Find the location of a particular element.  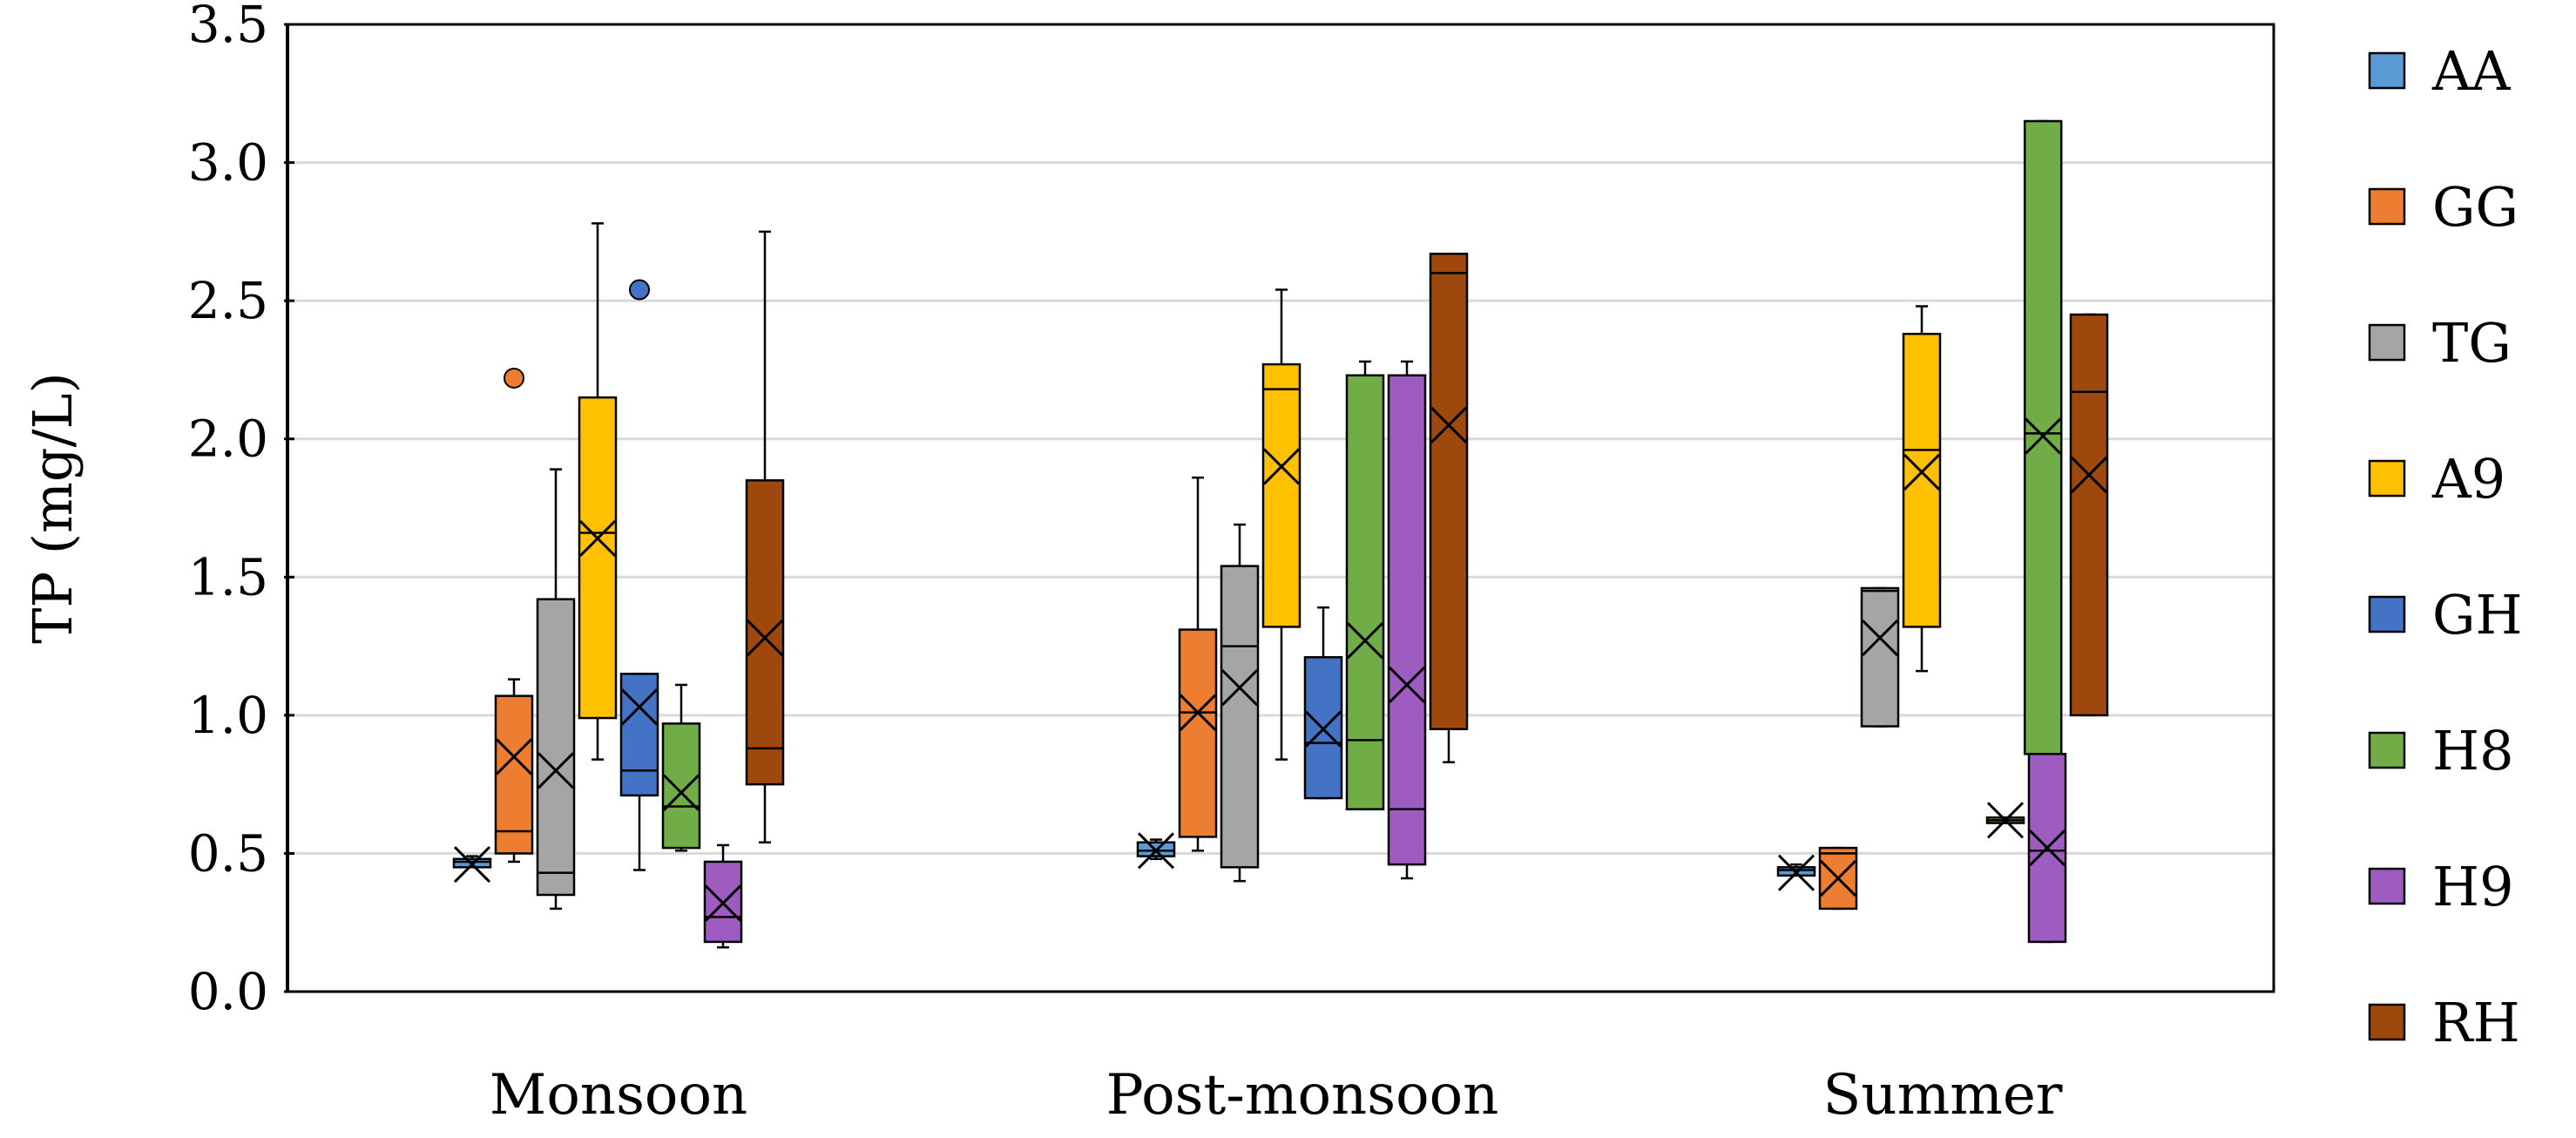

box-aa-monsoon is located at coordinates (472, 865).